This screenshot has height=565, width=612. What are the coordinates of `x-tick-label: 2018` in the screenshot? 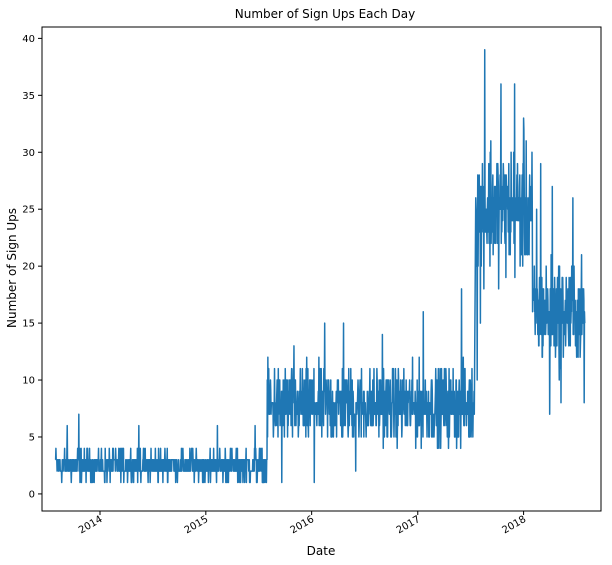 It's located at (515, 525).